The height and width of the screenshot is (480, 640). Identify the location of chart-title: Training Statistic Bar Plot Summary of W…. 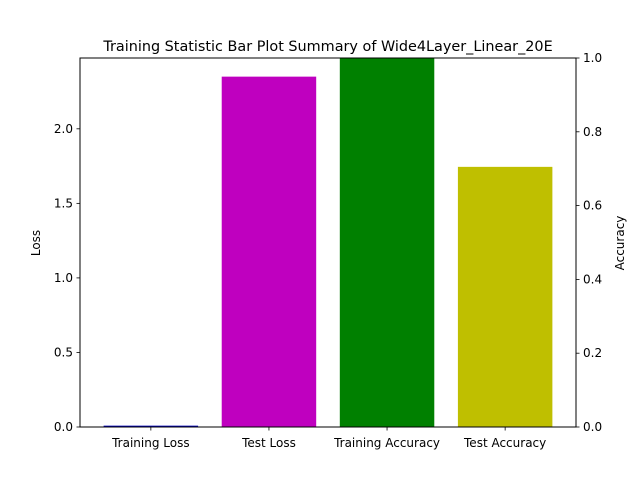
(327, 47).